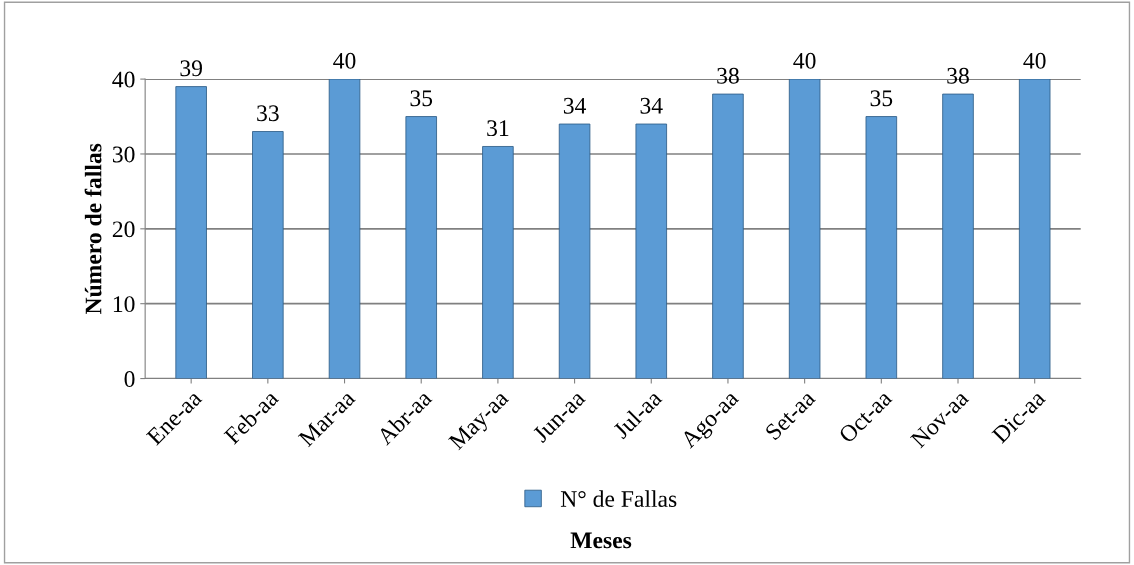  I want to click on data-label: 33, so click(268, 113).